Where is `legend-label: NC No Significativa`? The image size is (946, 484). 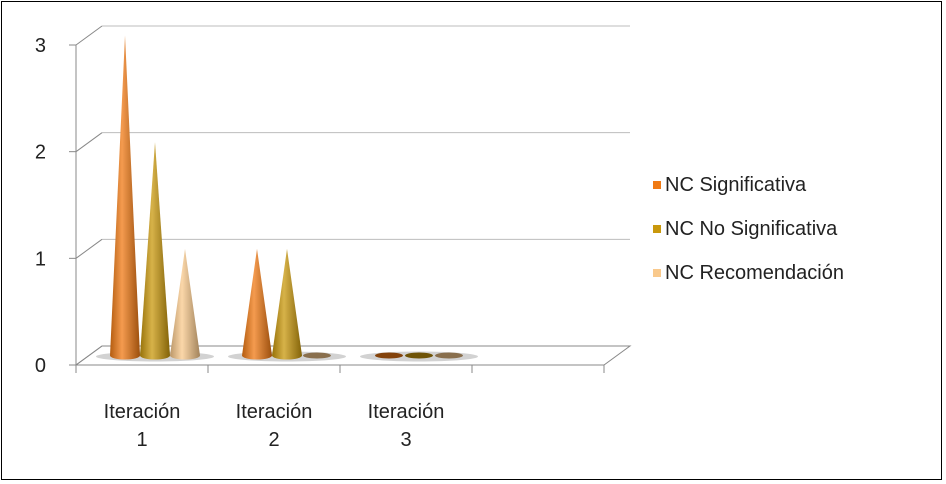
legend-label: NC No Significativa is located at coordinates (751, 229).